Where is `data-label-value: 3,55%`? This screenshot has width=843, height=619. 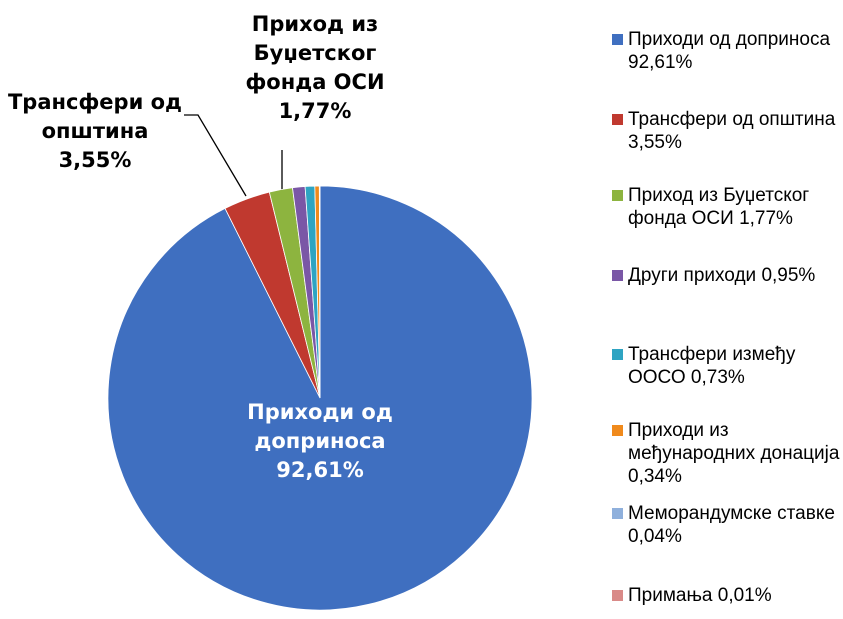
data-label-value: 3,55% is located at coordinates (95, 160).